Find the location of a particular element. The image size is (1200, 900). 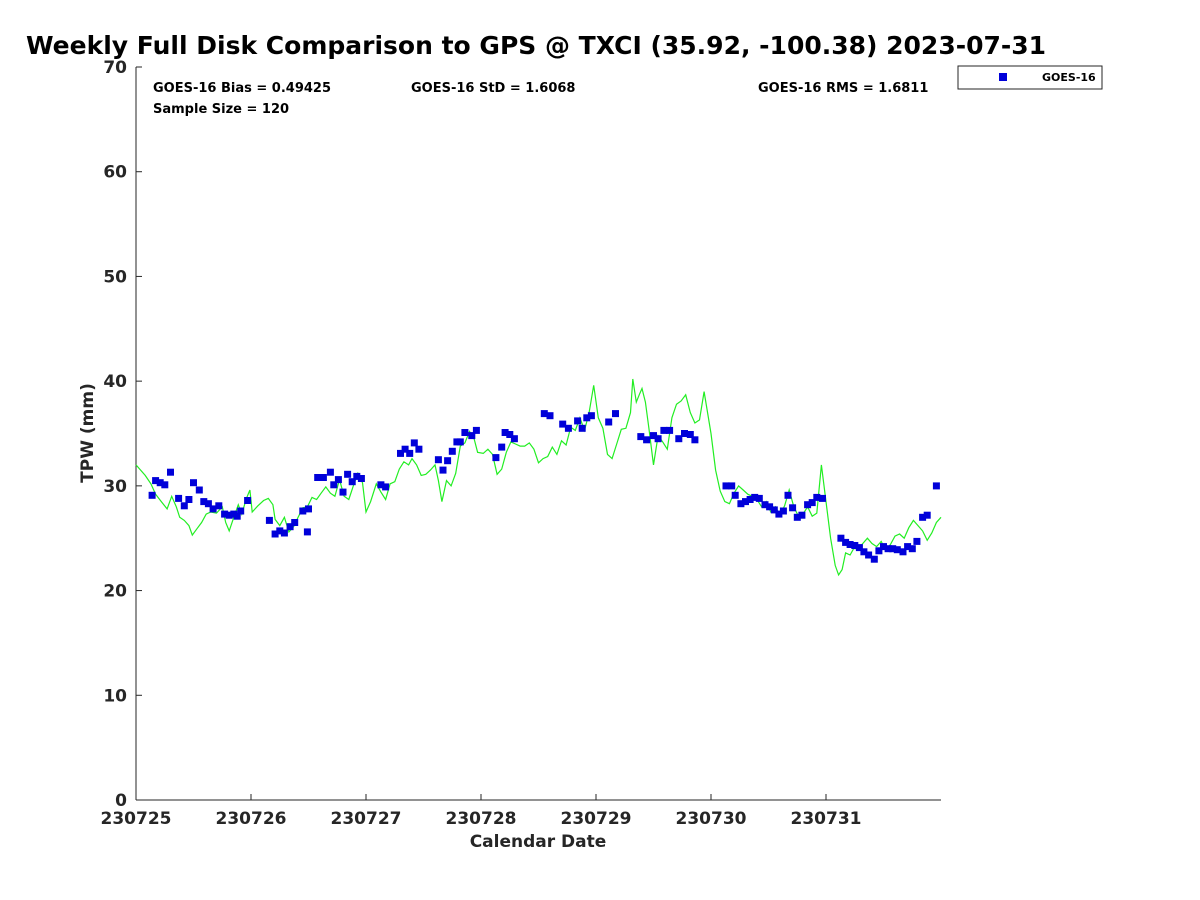

x-tick-label: 230728 is located at coordinates (481, 819).